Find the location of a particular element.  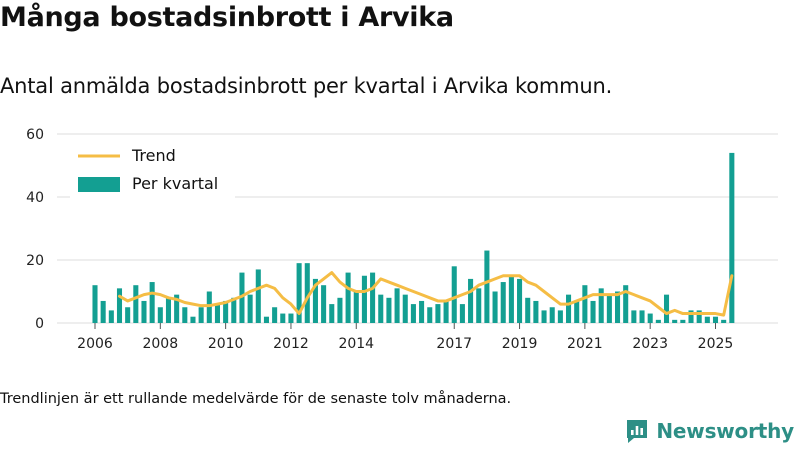

y-tick-label: 40 is located at coordinates (35, 198).